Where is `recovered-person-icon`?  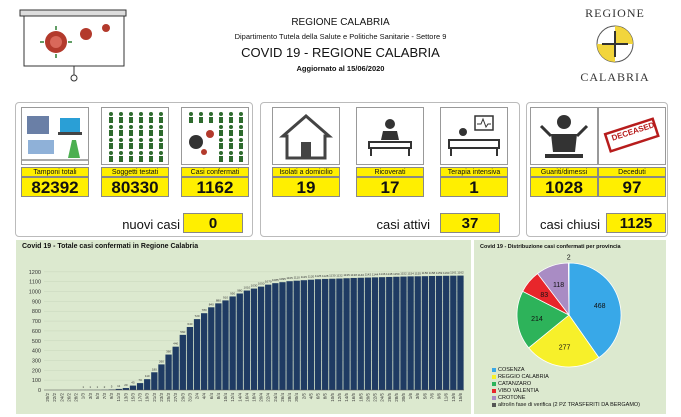 recovered-person-icon is located at coordinates (564, 136).